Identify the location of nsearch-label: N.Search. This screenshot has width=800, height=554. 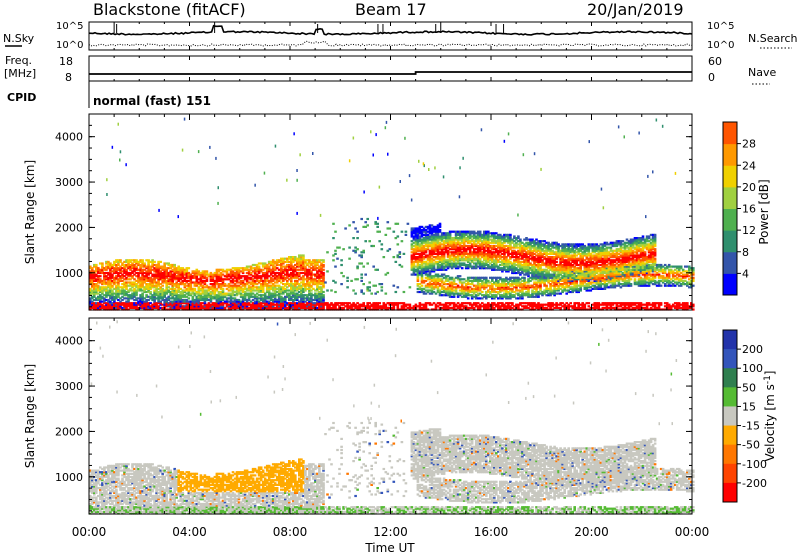
(773, 38).